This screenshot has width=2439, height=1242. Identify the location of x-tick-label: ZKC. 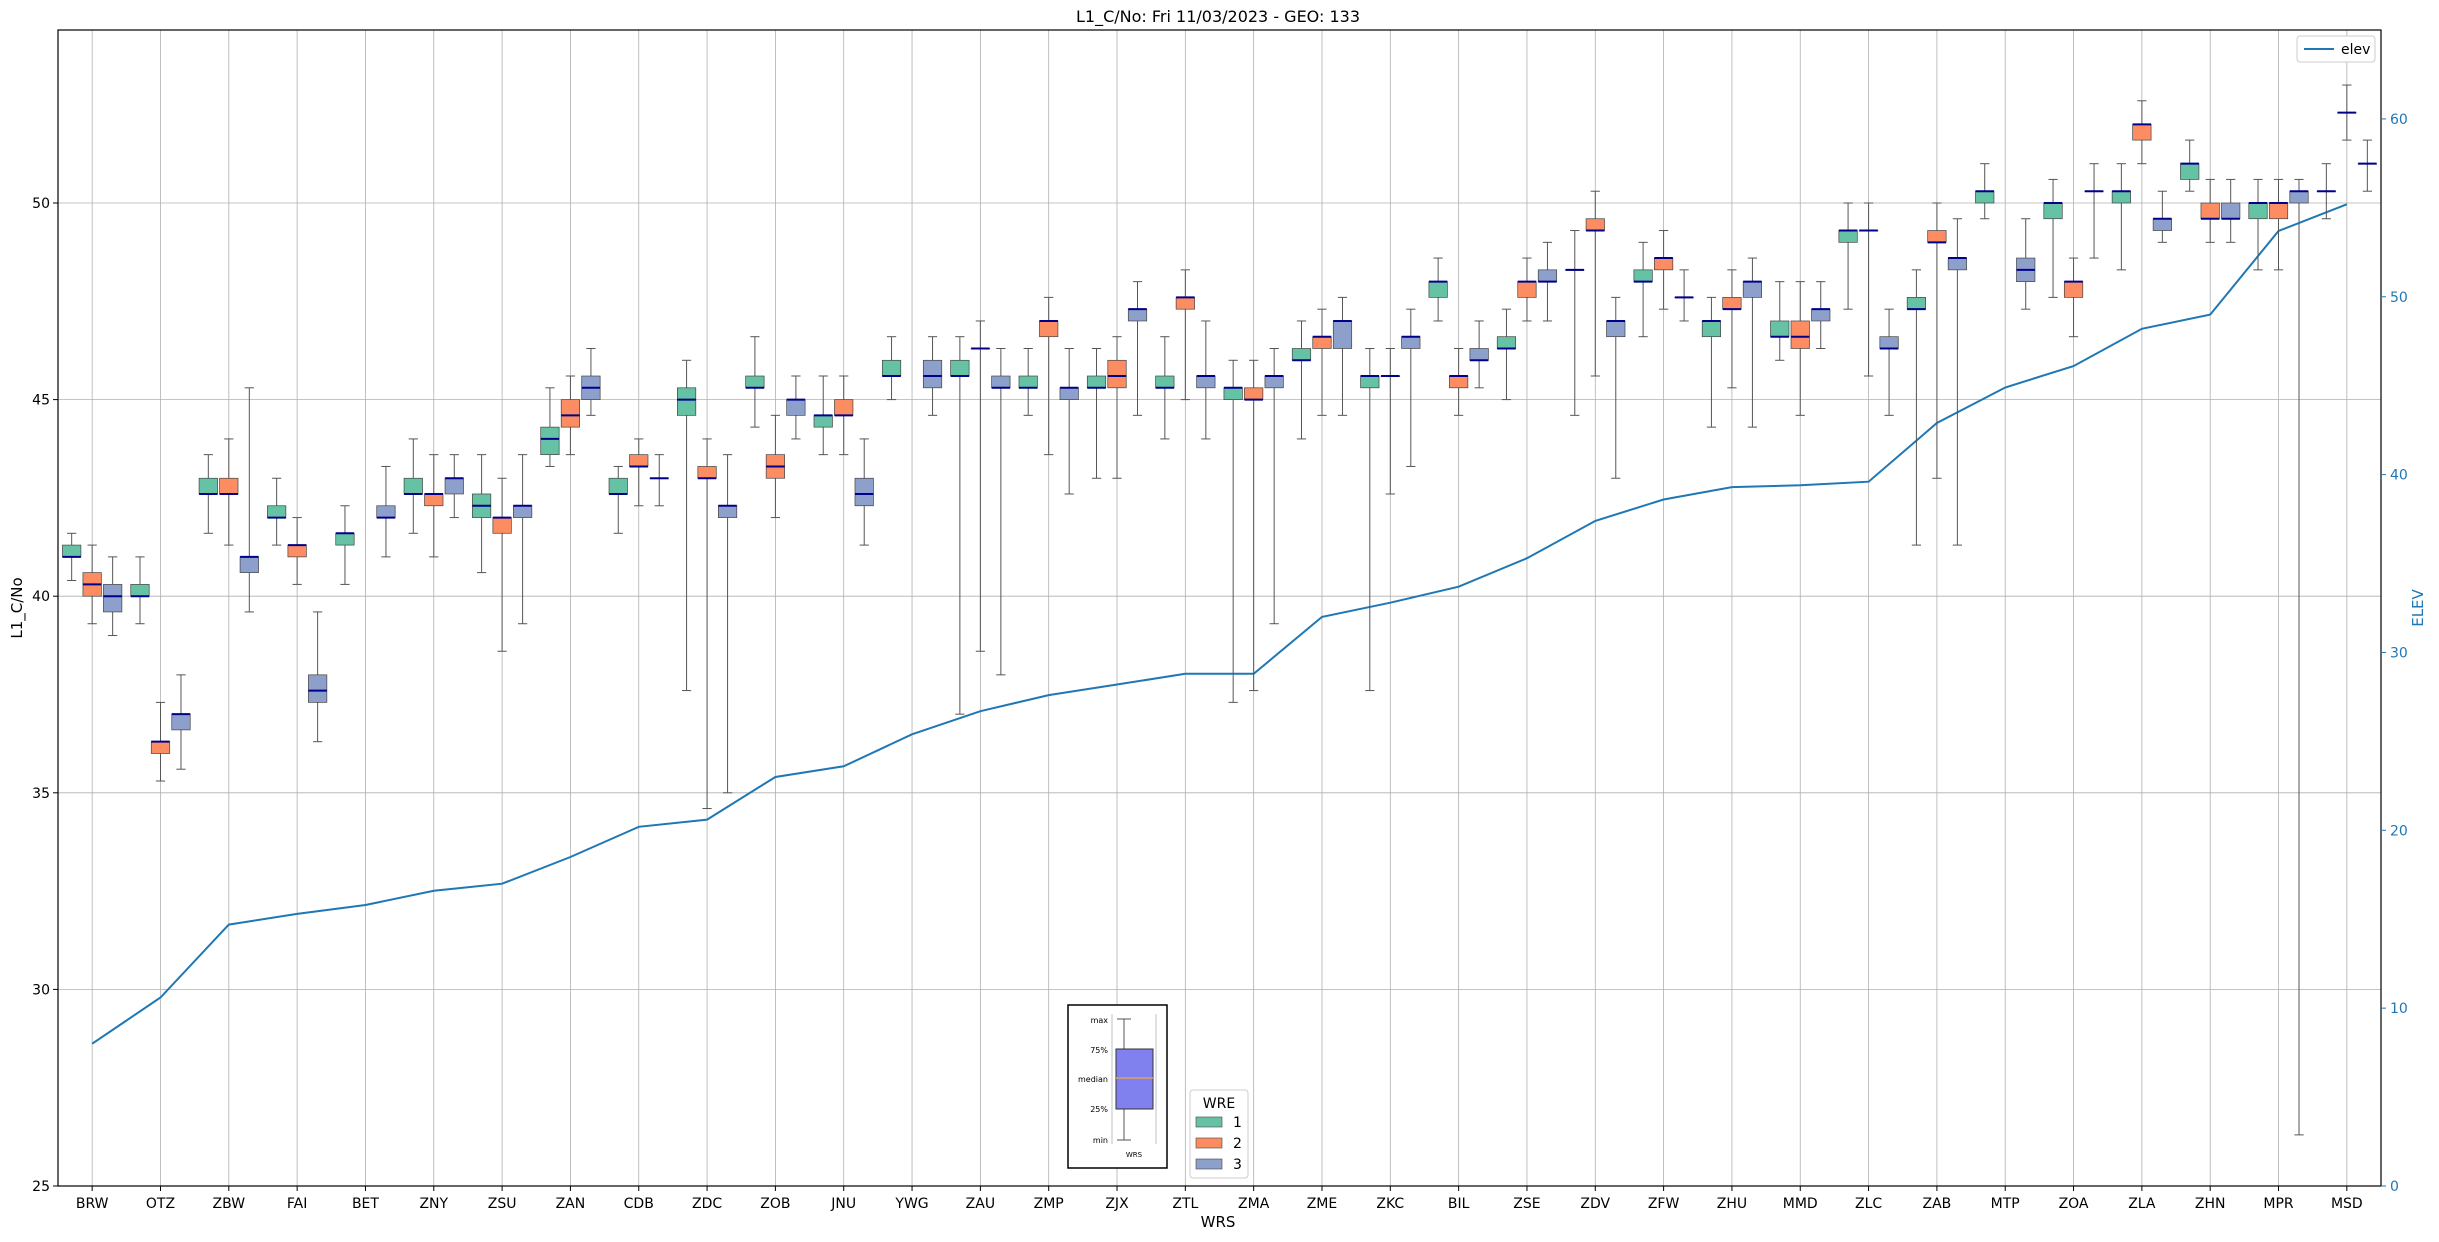
(1390, 1204).